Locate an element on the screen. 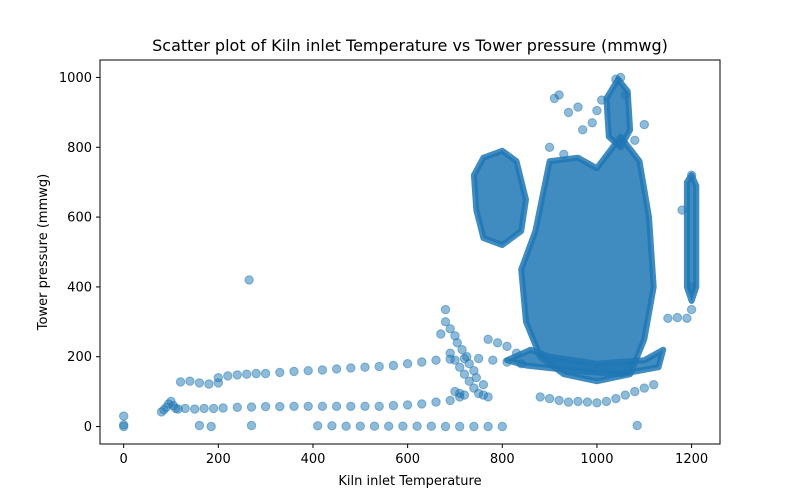 The width and height of the screenshot is (800, 500). y-axis: 0 200 400 600 800 1000 is located at coordinates (79, 253).